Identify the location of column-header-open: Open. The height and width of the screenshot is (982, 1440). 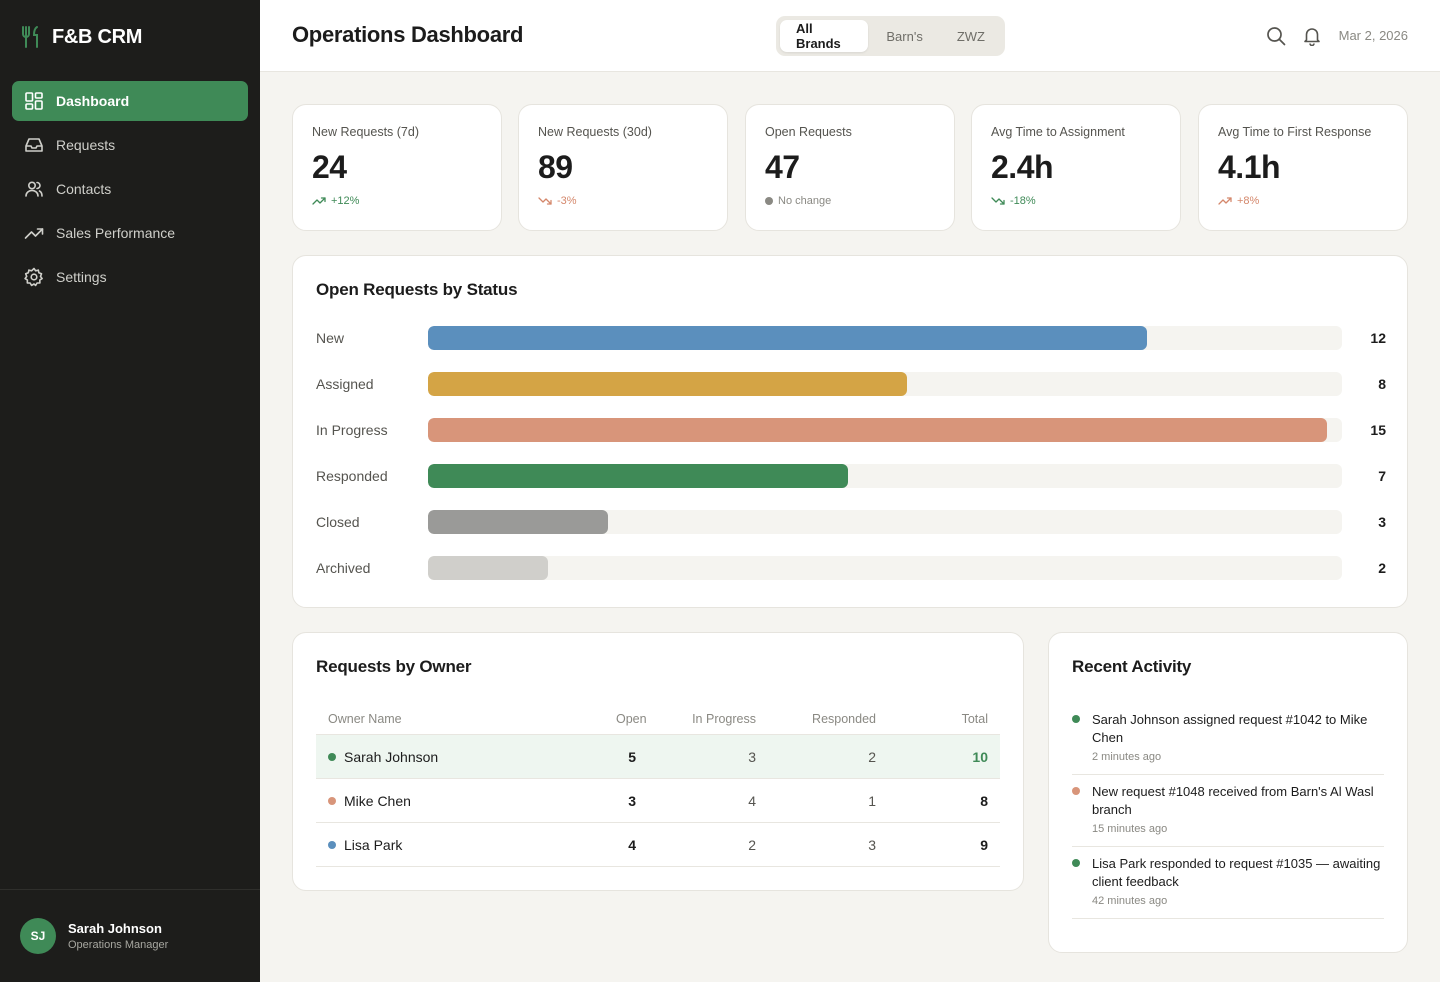
(631, 718).